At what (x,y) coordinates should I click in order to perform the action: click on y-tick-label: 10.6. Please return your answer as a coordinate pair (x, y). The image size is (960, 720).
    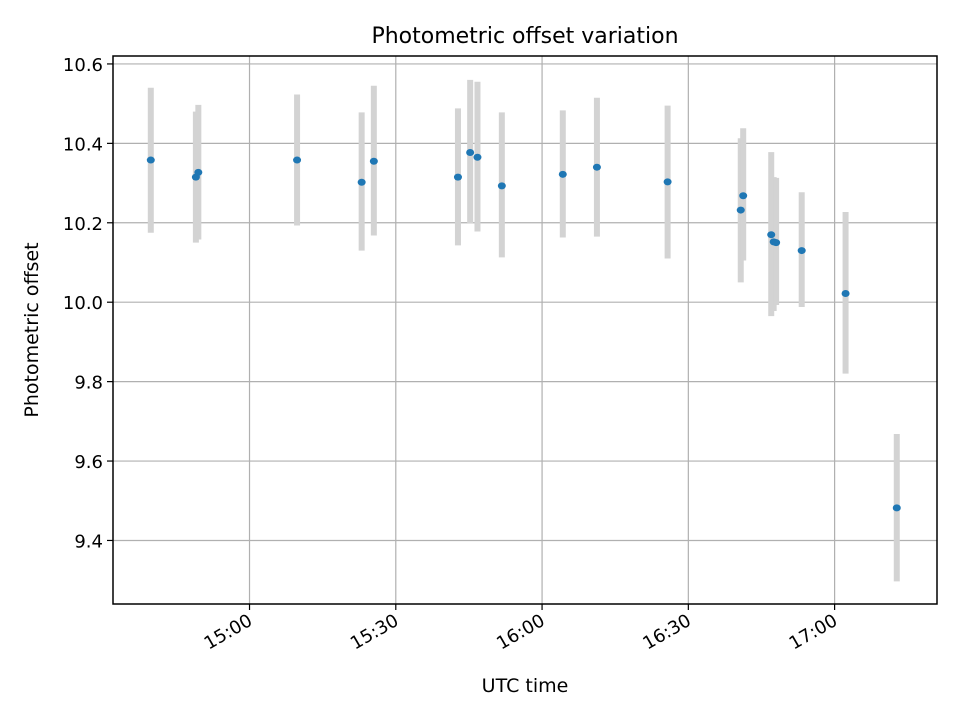
    Looking at the image, I should click on (83, 65).